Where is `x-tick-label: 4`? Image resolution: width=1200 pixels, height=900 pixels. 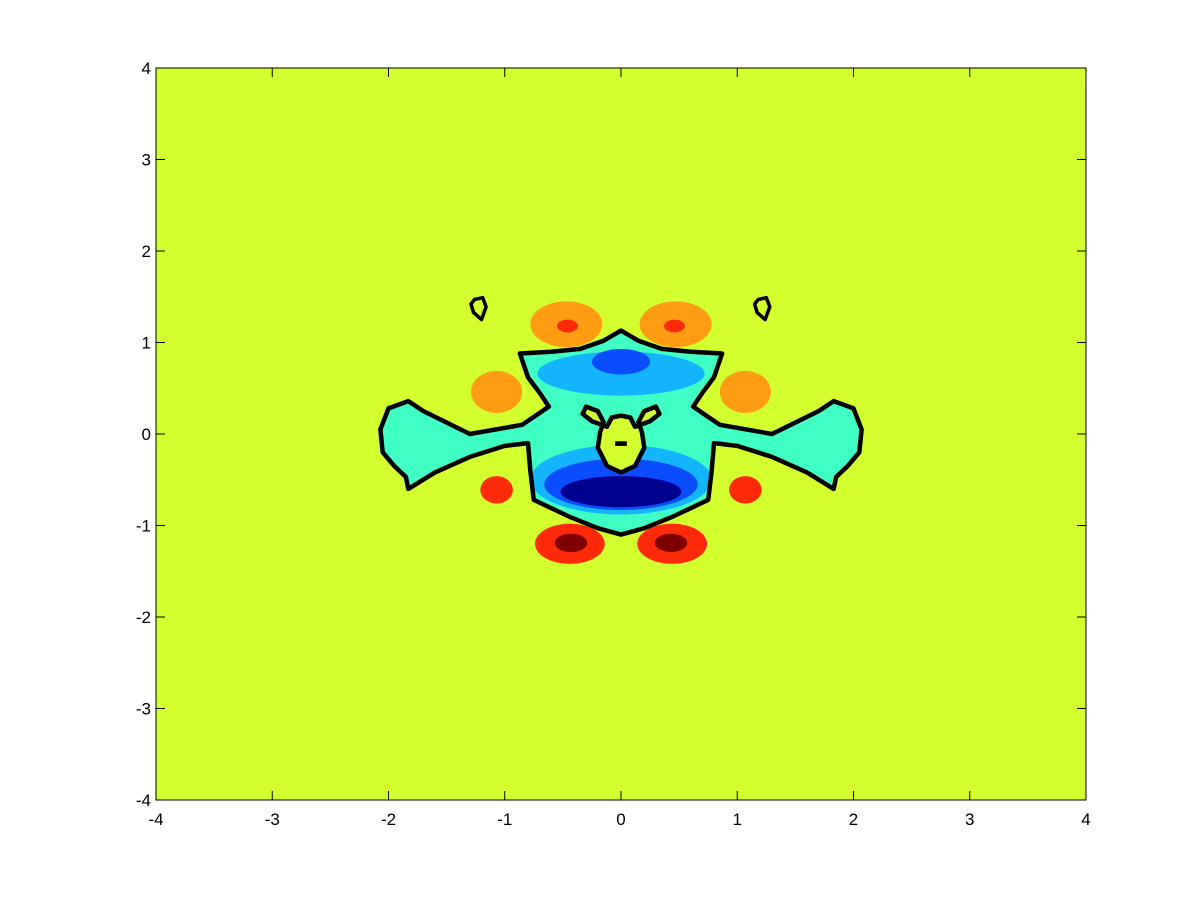
x-tick-label: 4 is located at coordinates (1085, 819).